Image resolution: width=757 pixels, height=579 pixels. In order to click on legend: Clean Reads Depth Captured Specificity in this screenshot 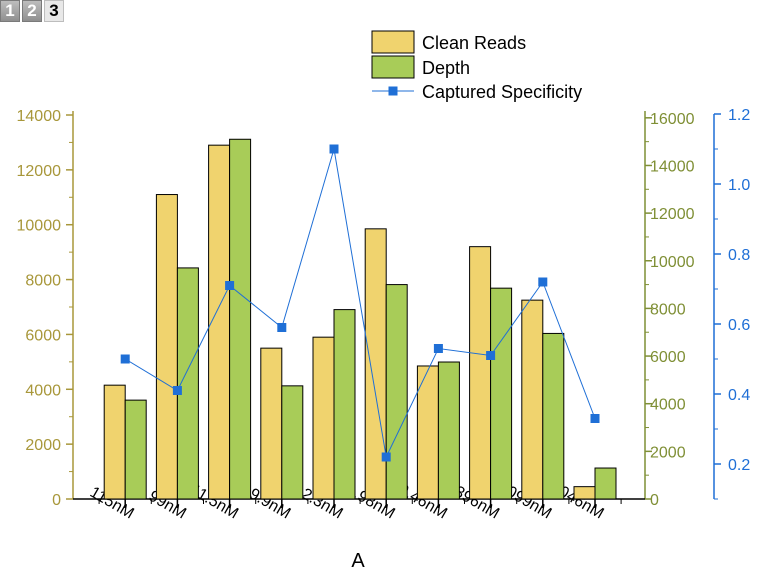, I will do `click(476, 66)`.